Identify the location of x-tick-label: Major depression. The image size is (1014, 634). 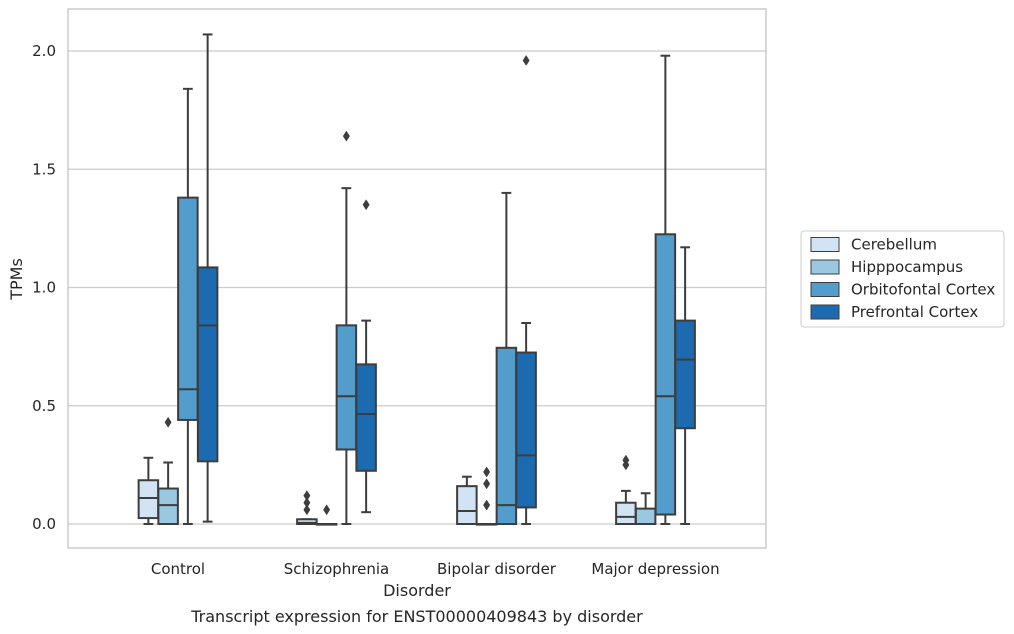
(655, 569).